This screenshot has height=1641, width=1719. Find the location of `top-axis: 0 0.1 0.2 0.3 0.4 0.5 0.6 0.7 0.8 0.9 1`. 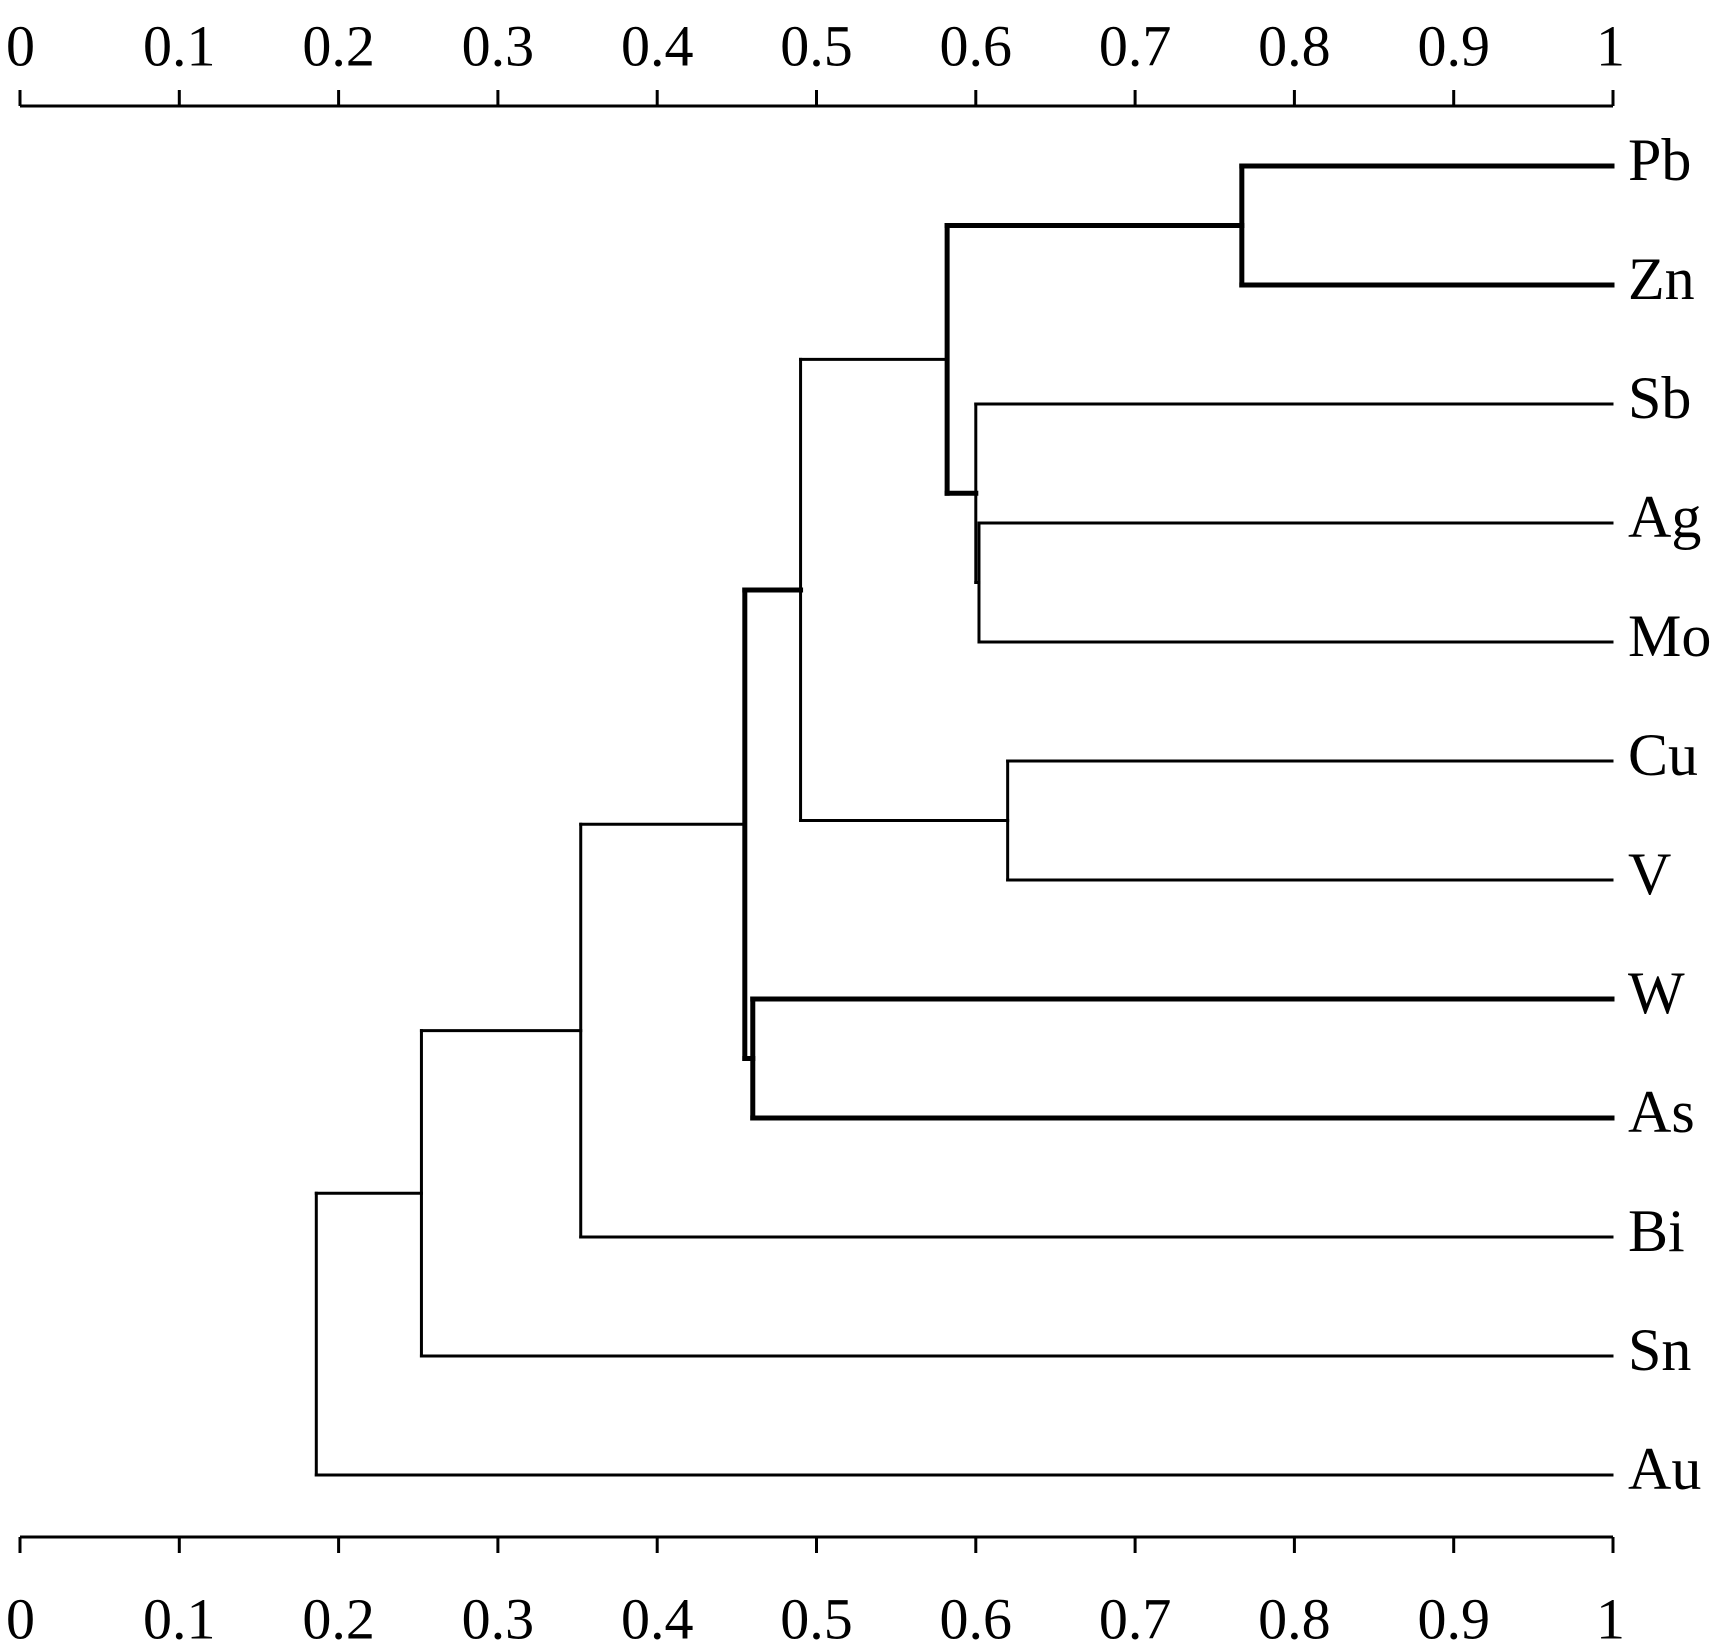

top-axis: 0 0.1 0.2 0.3 0.4 0.5 0.6 0.7 0.8 0.9 1 is located at coordinates (815, 60).